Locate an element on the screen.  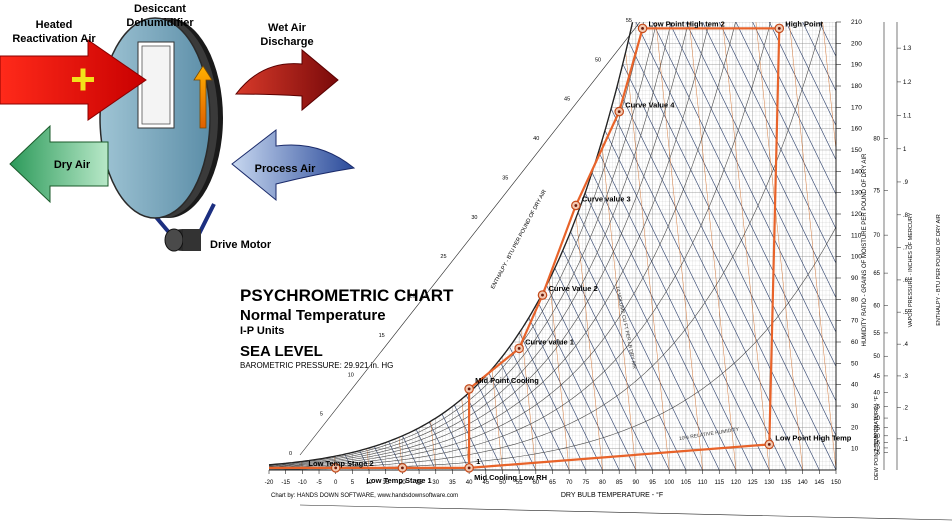
y-tick-label: 40 is located at coordinates (855, 385).